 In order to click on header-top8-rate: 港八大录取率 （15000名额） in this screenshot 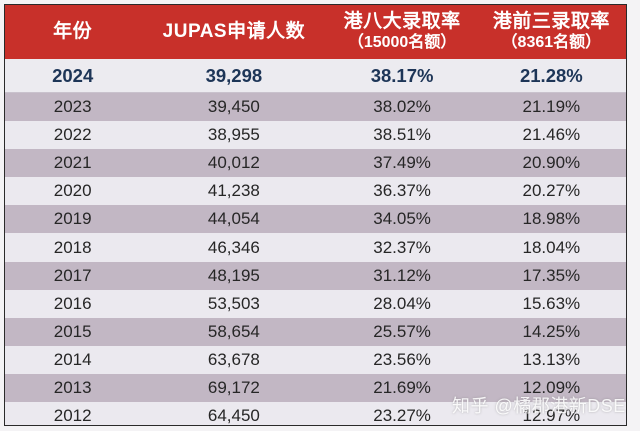, I will do `click(402, 31)`.